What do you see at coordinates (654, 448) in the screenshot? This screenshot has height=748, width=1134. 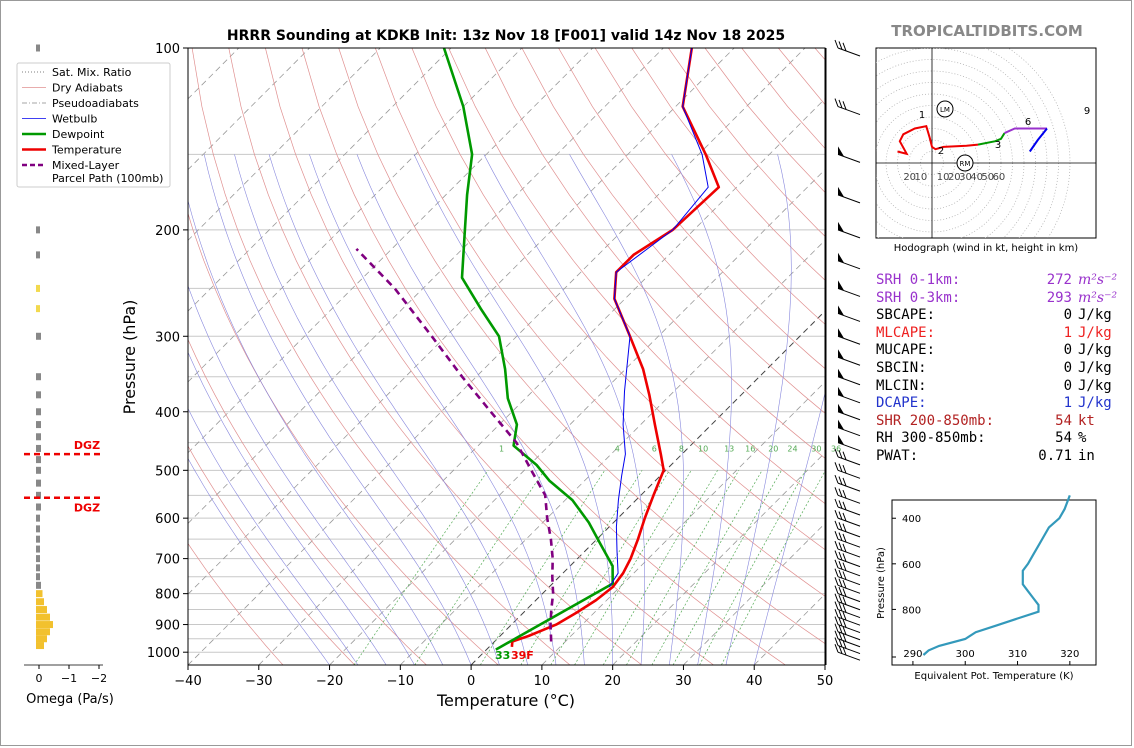 I see `mix-ratio-label: 6` at bounding box center [654, 448].